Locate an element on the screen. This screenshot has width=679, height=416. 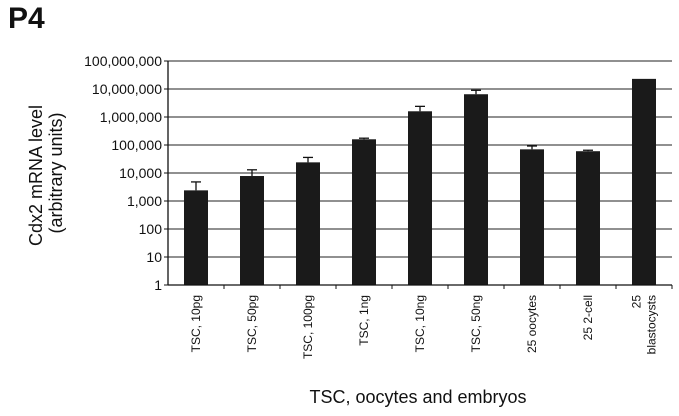
error-bars is located at coordinates (392, 140).